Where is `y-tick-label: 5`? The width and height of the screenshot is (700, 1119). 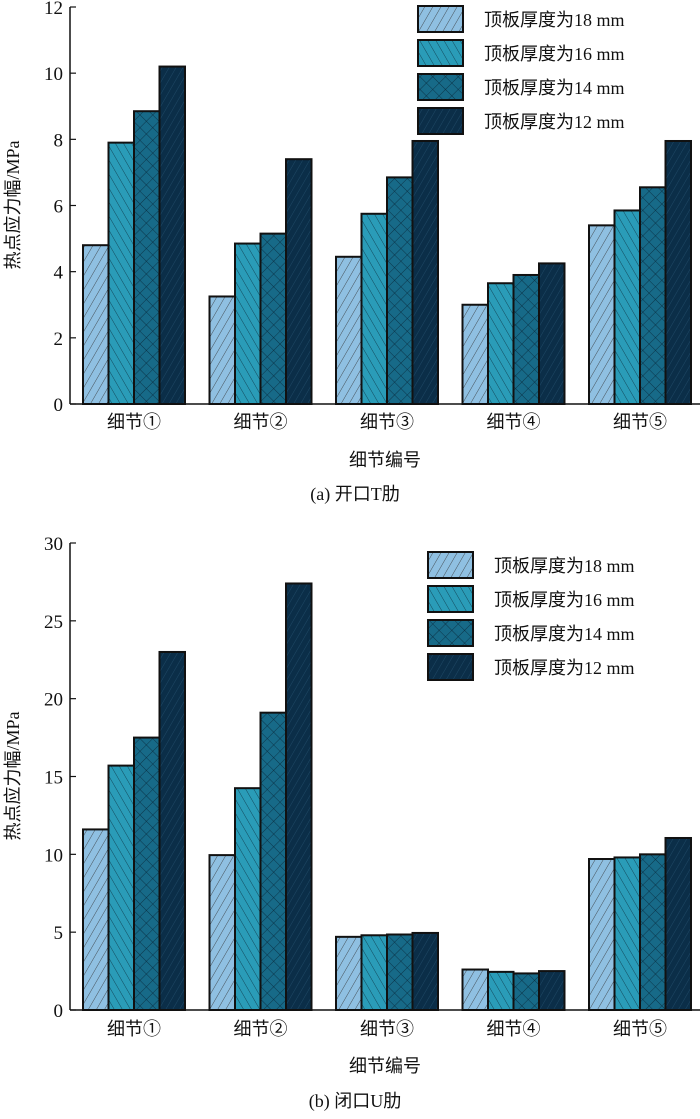
y-tick-label: 5 is located at coordinates (59, 933).